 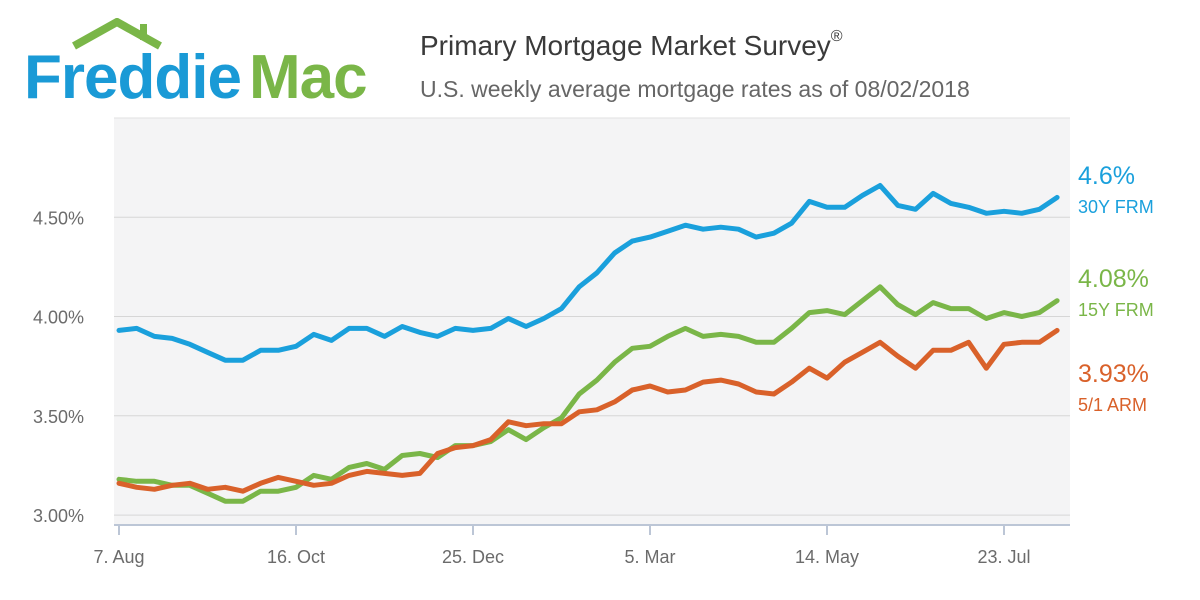 I want to click on end-labels: 4.6% 30Y FRM 4.08% 15Y FRM 3.93% 5/1 ARM, so click(x=1116, y=288).